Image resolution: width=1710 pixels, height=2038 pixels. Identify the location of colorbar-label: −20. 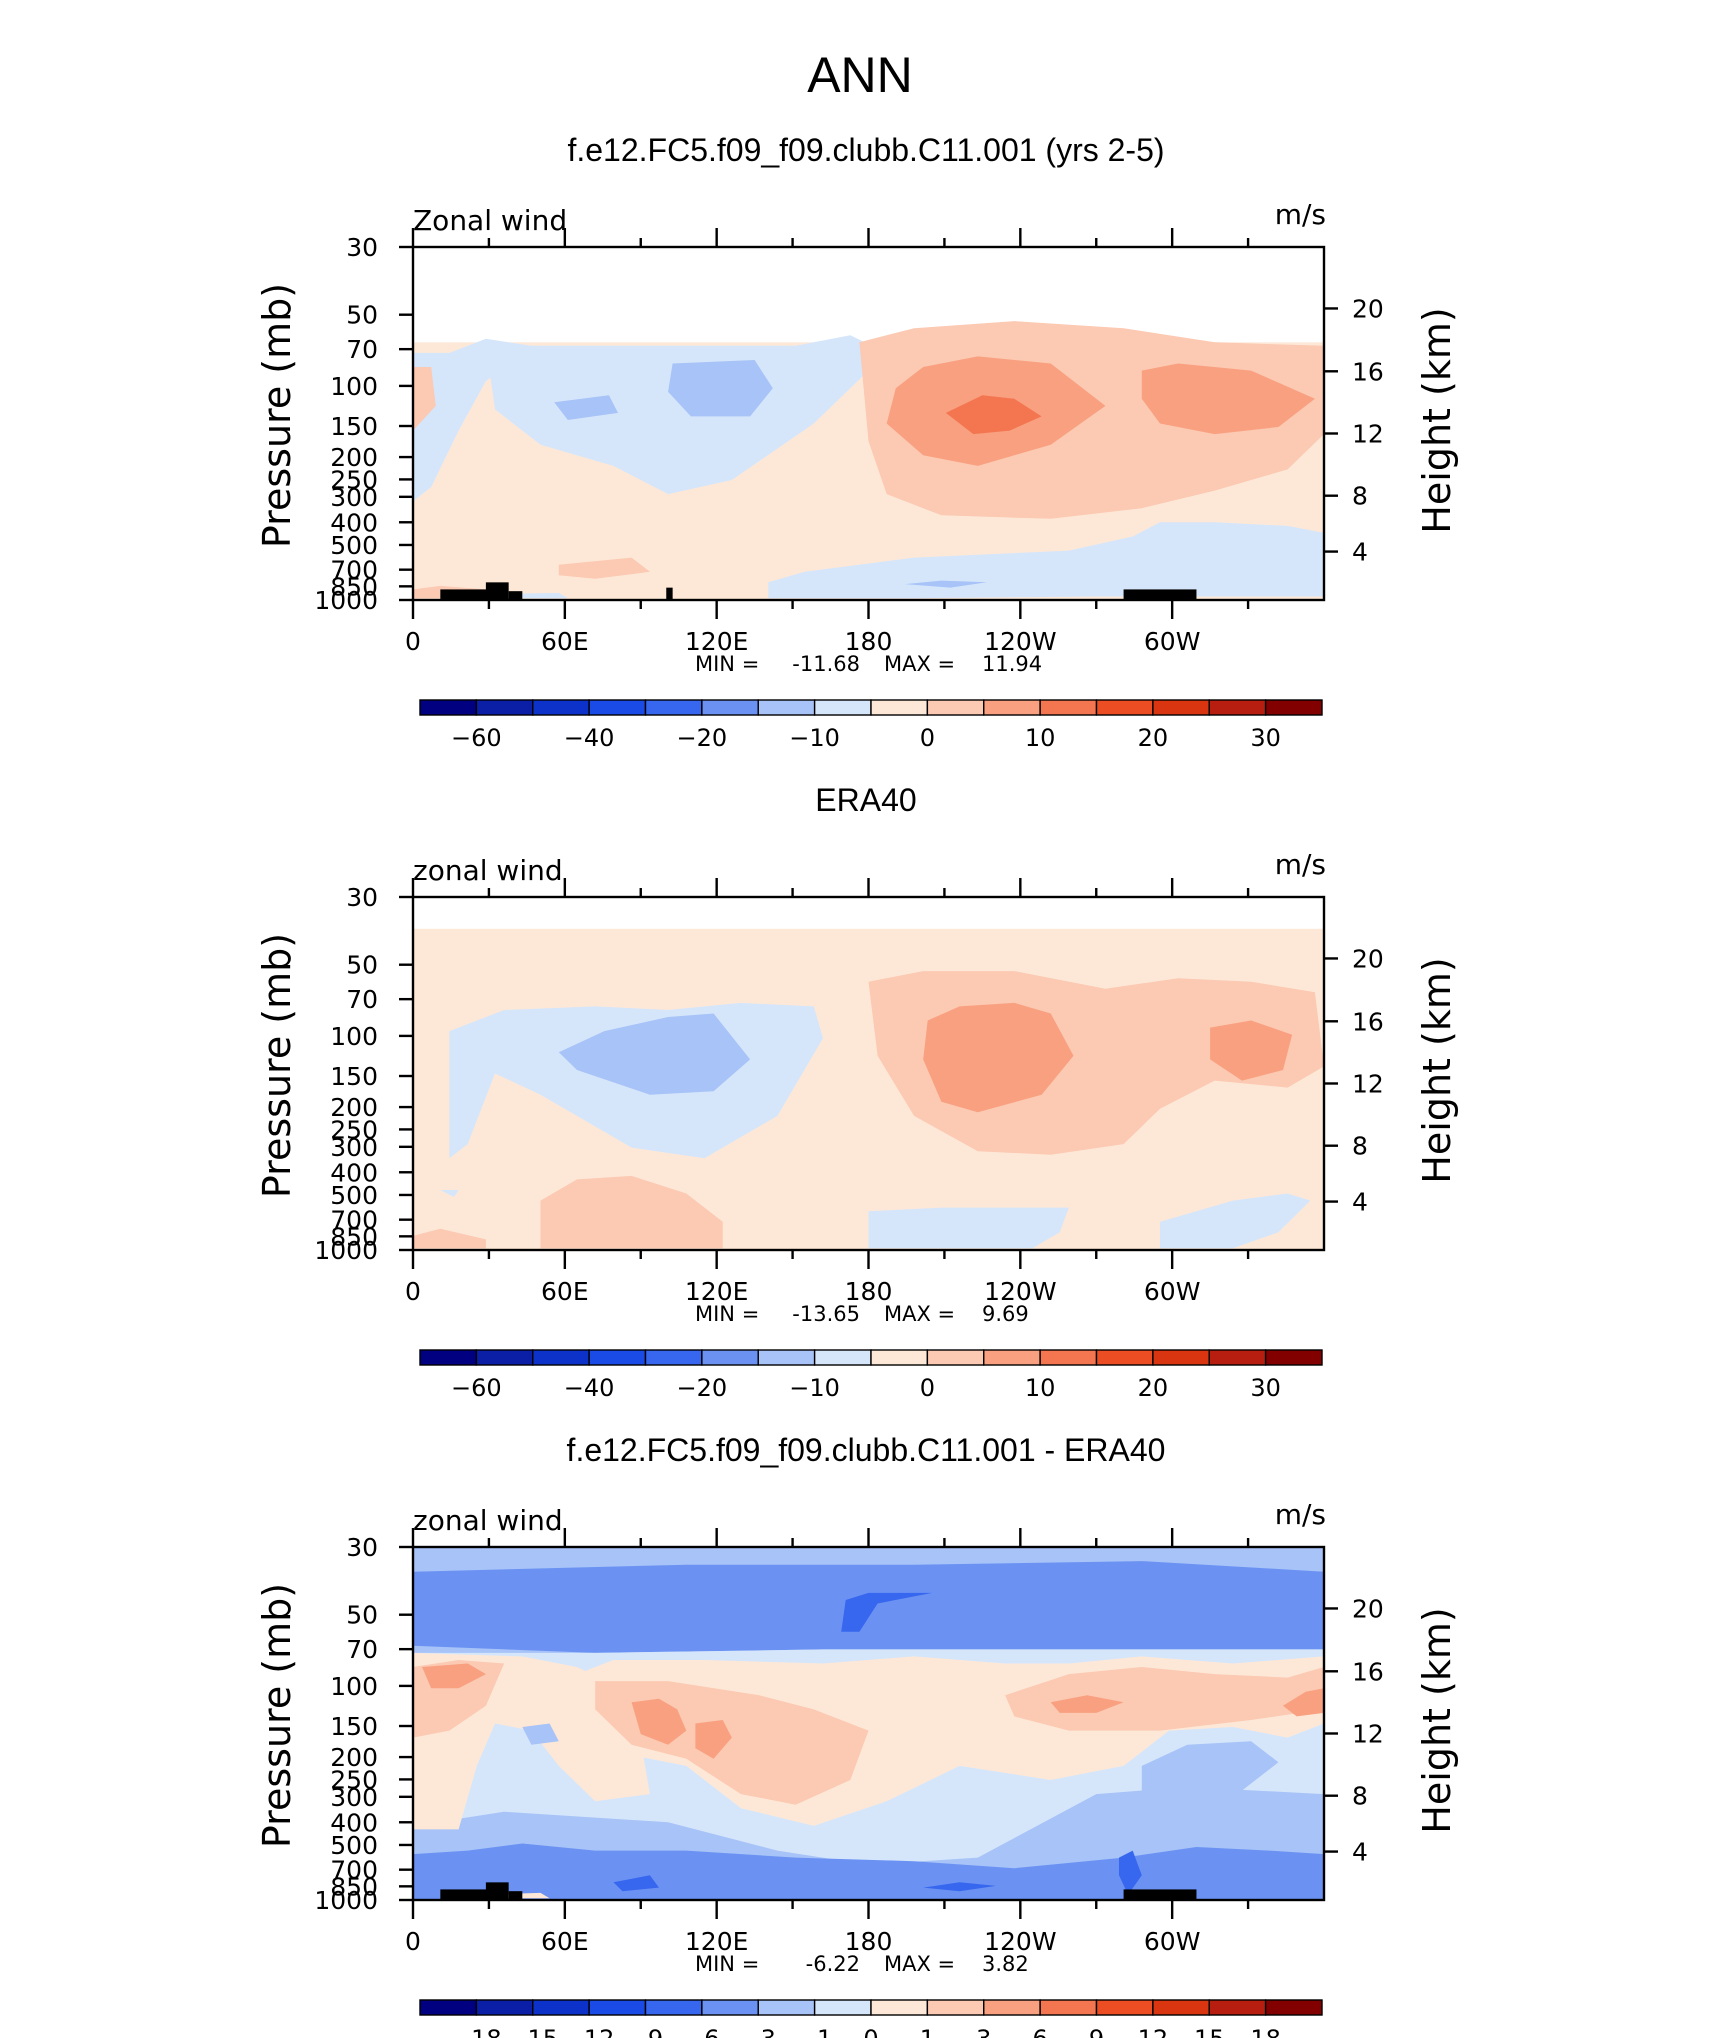
(702, 738).